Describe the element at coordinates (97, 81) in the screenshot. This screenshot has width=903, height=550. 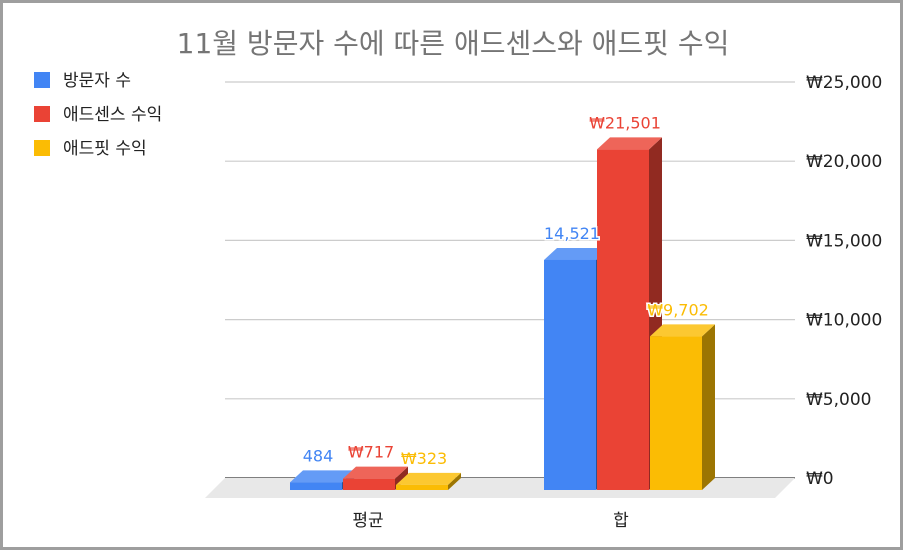
I see `legend-label: 방문자 수` at that location.